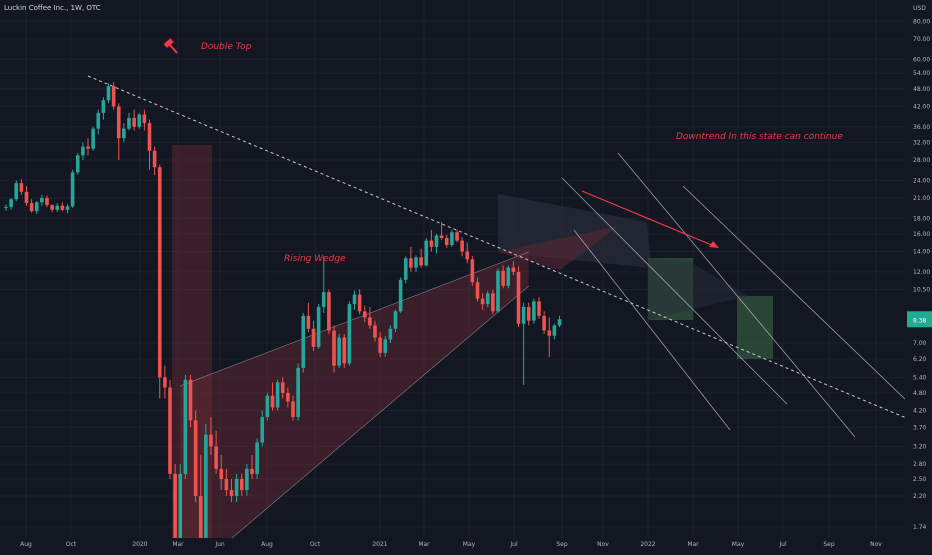 The width and height of the screenshot is (932, 555). I want to click on hammer-icon, so click(170, 46).